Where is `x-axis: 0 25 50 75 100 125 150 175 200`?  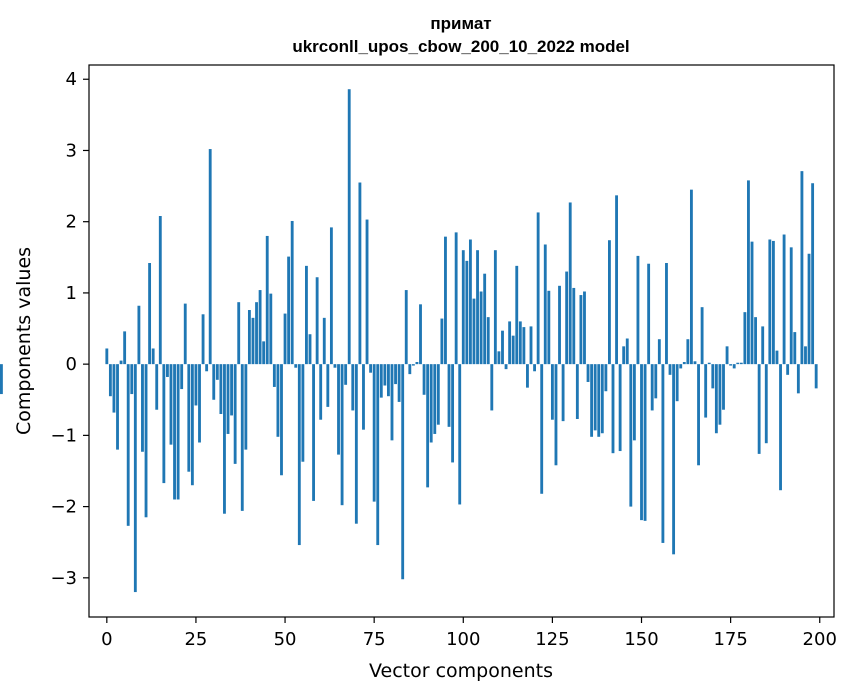
x-axis: 0 25 50 75 100 125 150 175 200 is located at coordinates (469, 633).